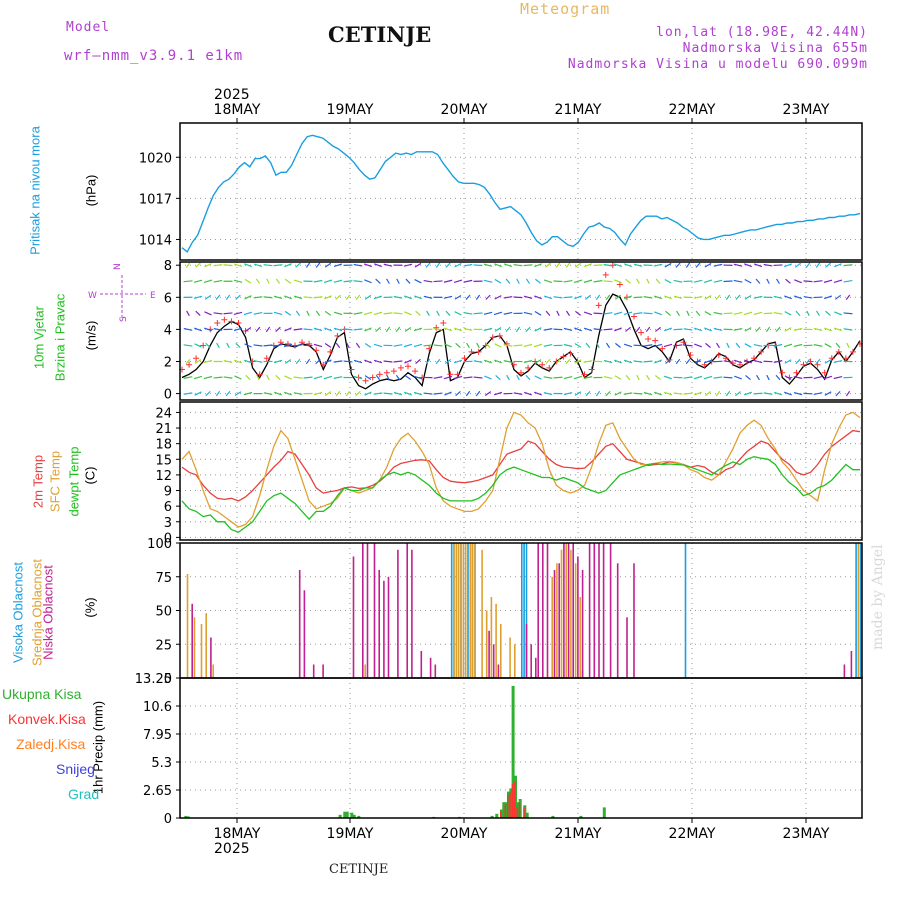  What do you see at coordinates (118, 266) in the screenshot?
I see `compass-n: N` at bounding box center [118, 266].